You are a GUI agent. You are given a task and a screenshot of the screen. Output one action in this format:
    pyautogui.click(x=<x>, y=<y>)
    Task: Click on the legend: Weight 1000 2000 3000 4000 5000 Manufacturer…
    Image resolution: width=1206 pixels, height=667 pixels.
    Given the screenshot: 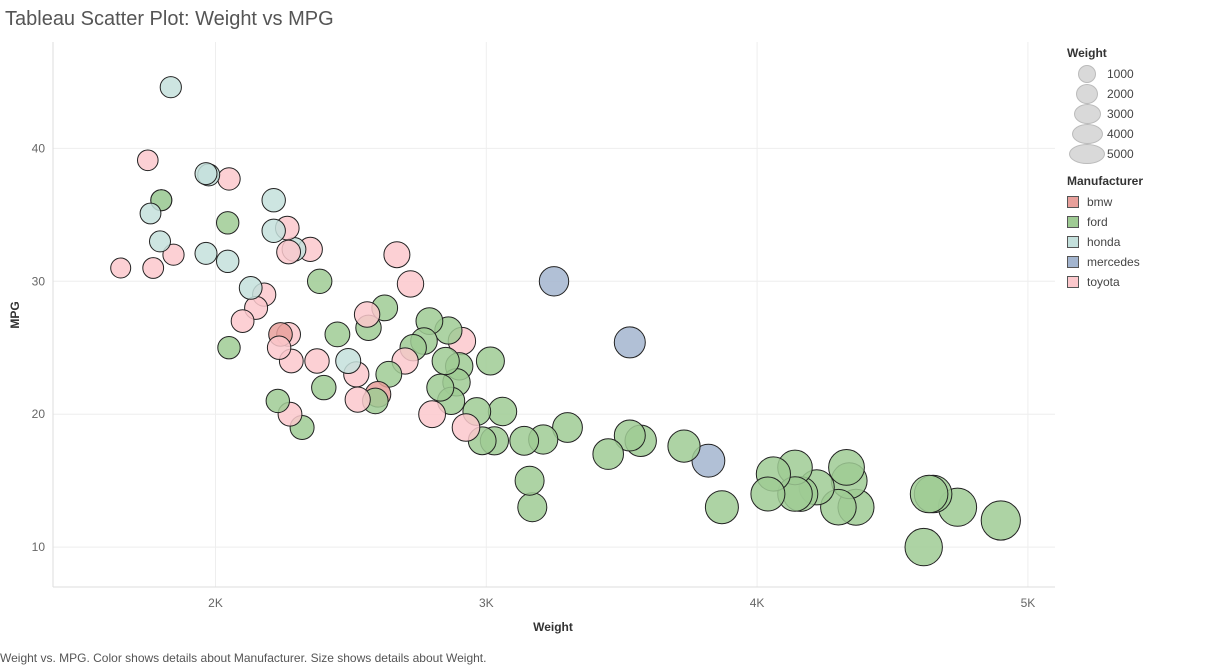 What is the action you would take?
    pyautogui.click(x=1134, y=169)
    